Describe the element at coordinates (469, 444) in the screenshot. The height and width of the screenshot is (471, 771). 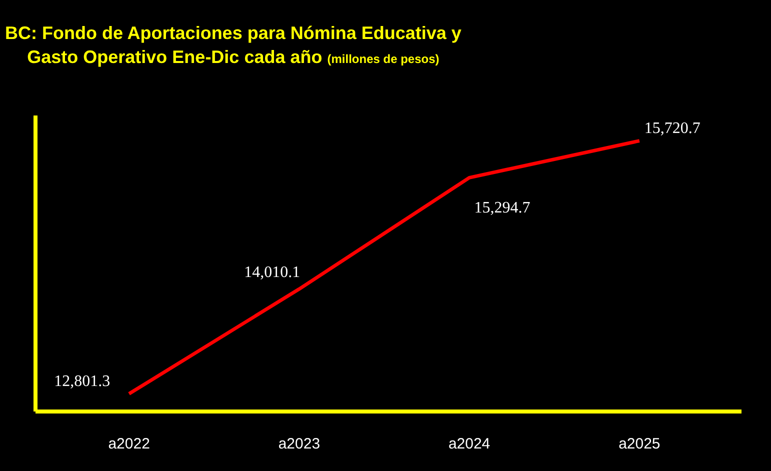
I see `x-tick-label: a2024` at that location.